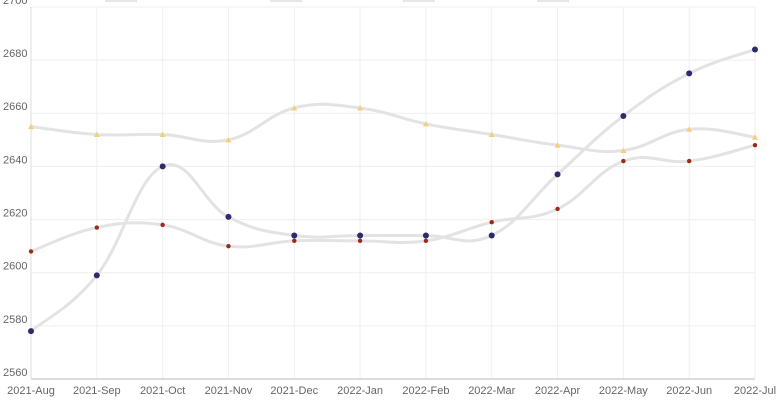 The width and height of the screenshot is (784, 409). Describe the element at coordinates (425, 391) in the screenshot. I see `x-tick-label: 2022-Feb` at that location.